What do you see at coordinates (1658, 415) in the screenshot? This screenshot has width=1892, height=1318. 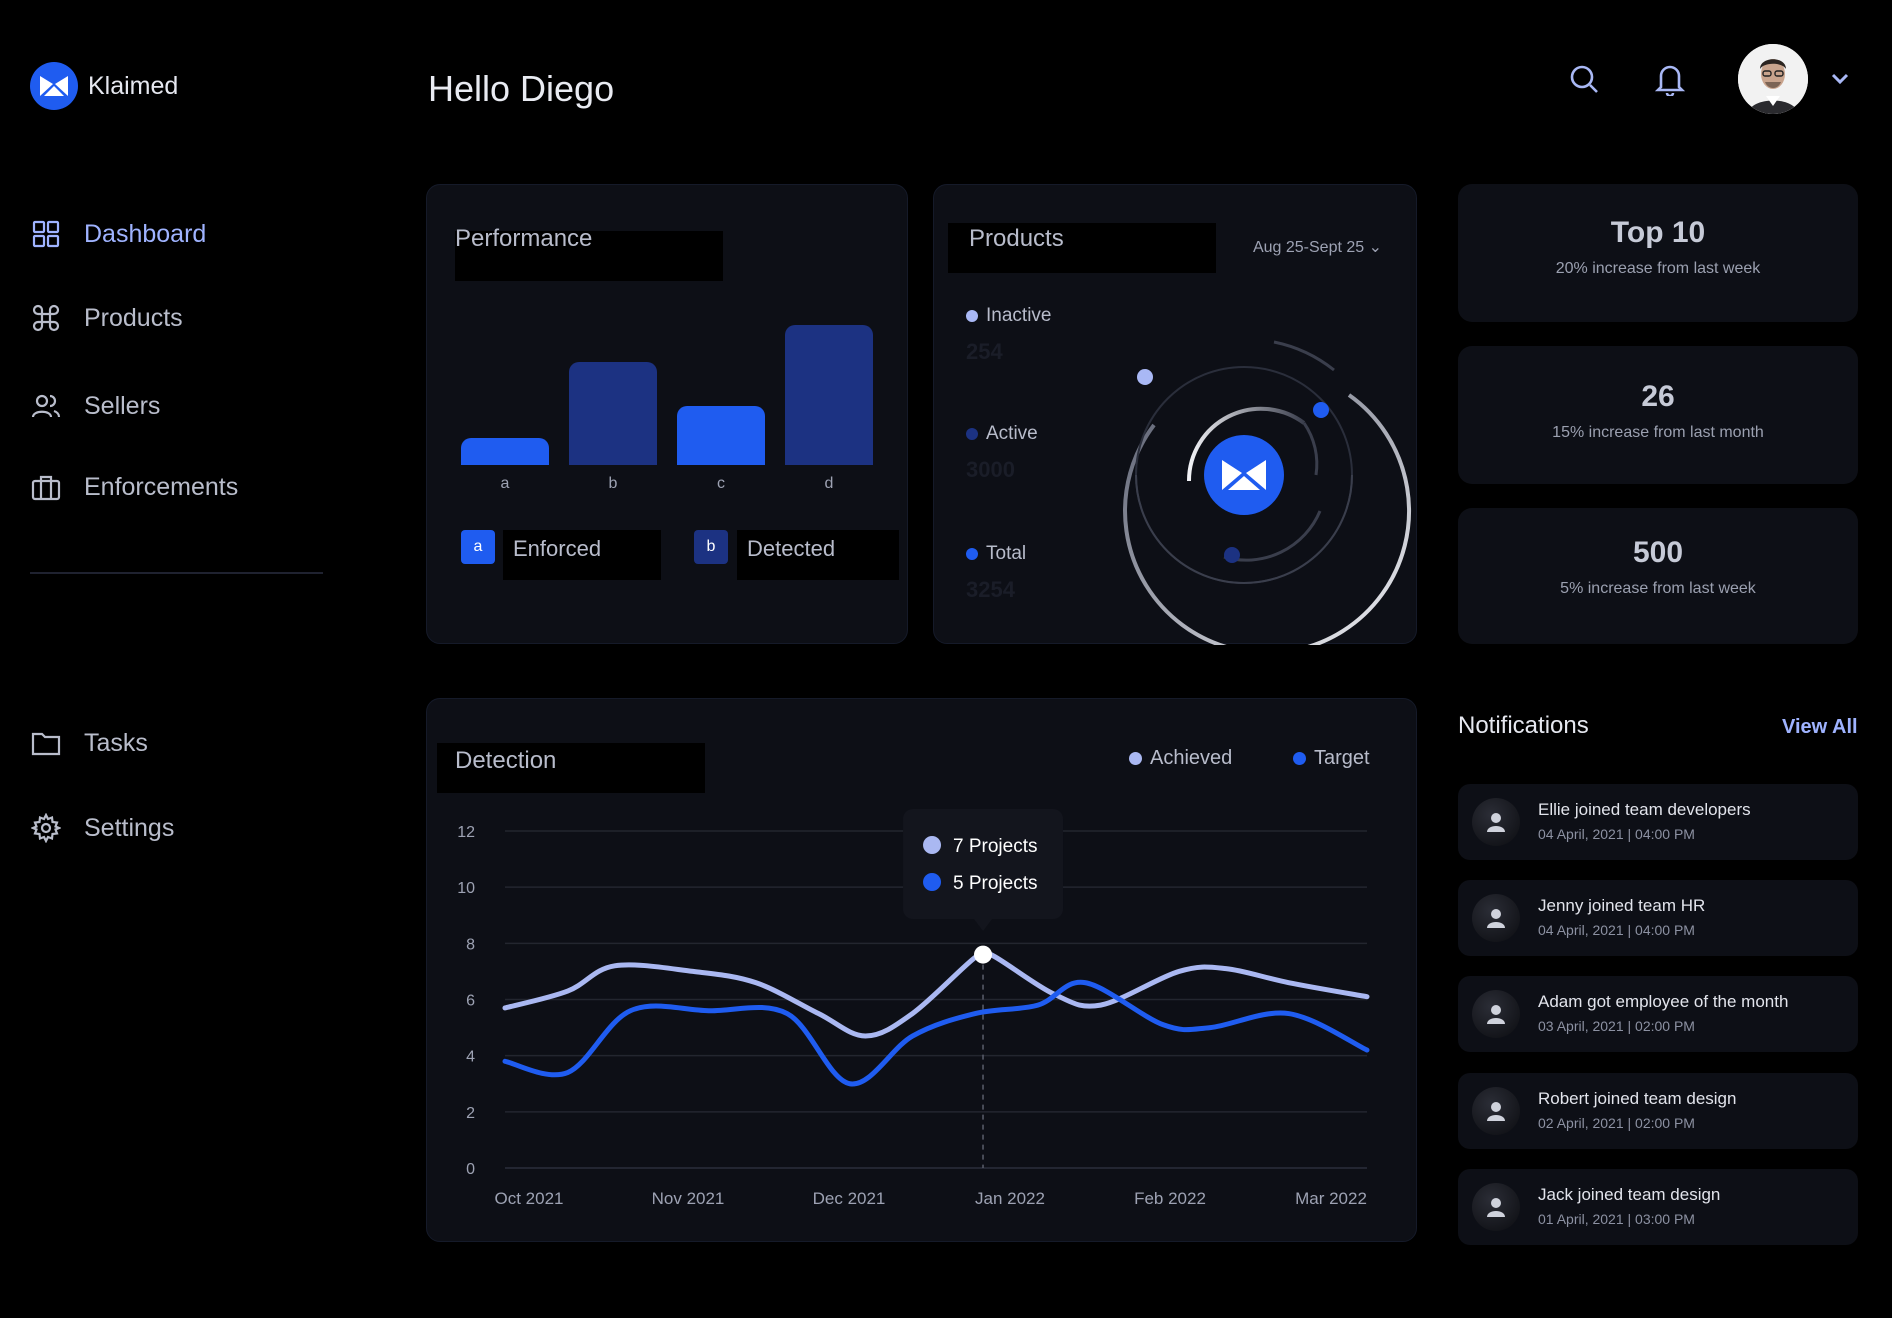 I see `stat-card-26: 26 15% increase from last month` at bounding box center [1658, 415].